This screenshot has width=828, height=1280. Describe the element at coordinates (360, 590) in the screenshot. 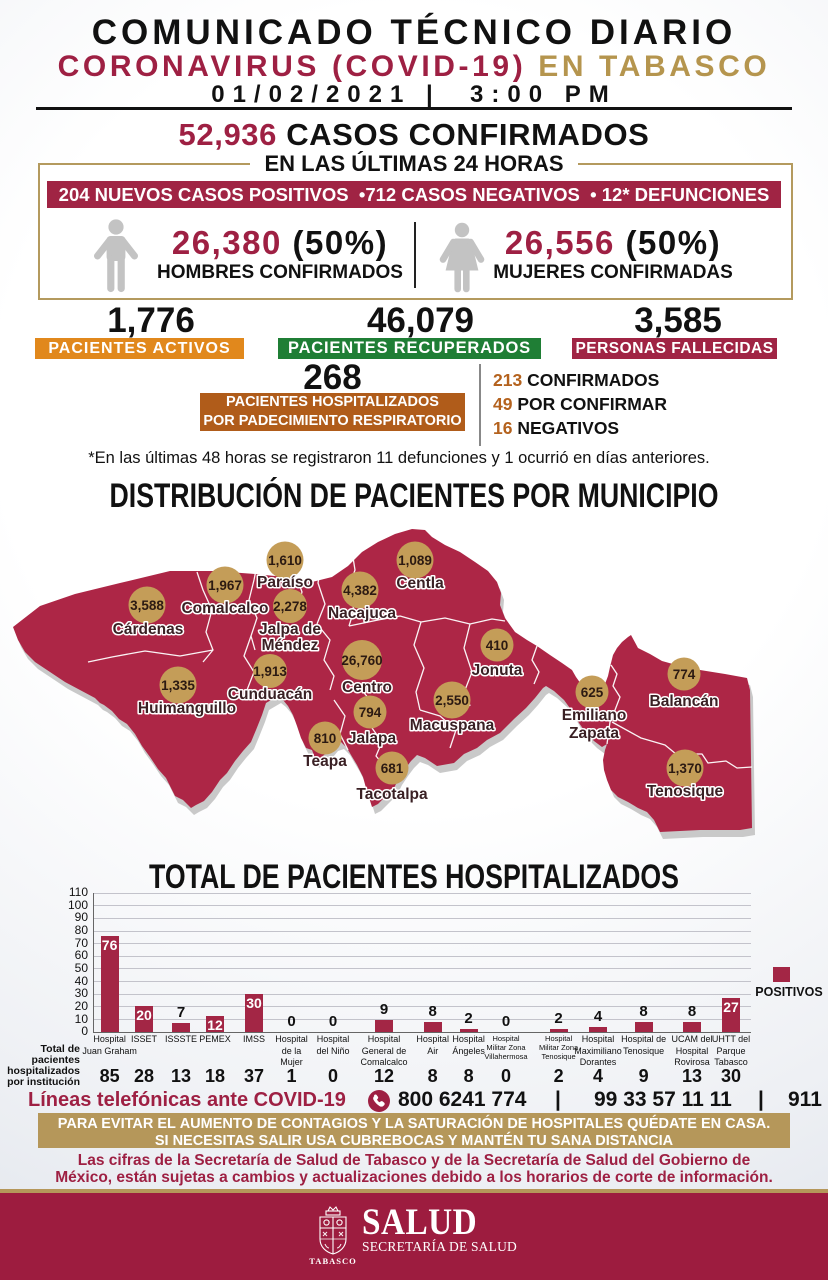

I see `svg-text: 4,382` at that location.